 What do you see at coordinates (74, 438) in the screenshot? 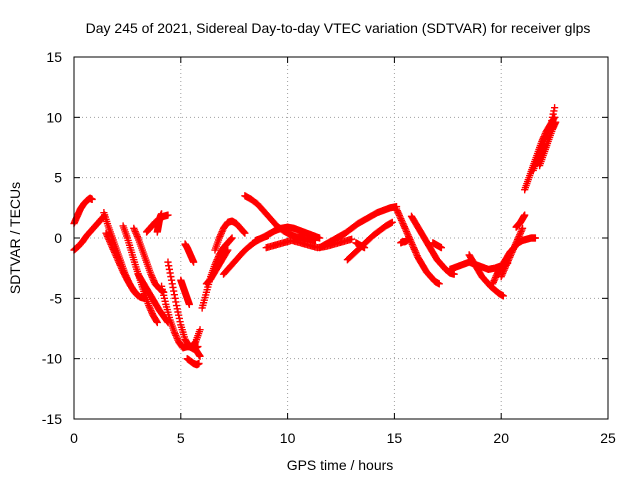
I see `x-tick-label: 0` at bounding box center [74, 438].